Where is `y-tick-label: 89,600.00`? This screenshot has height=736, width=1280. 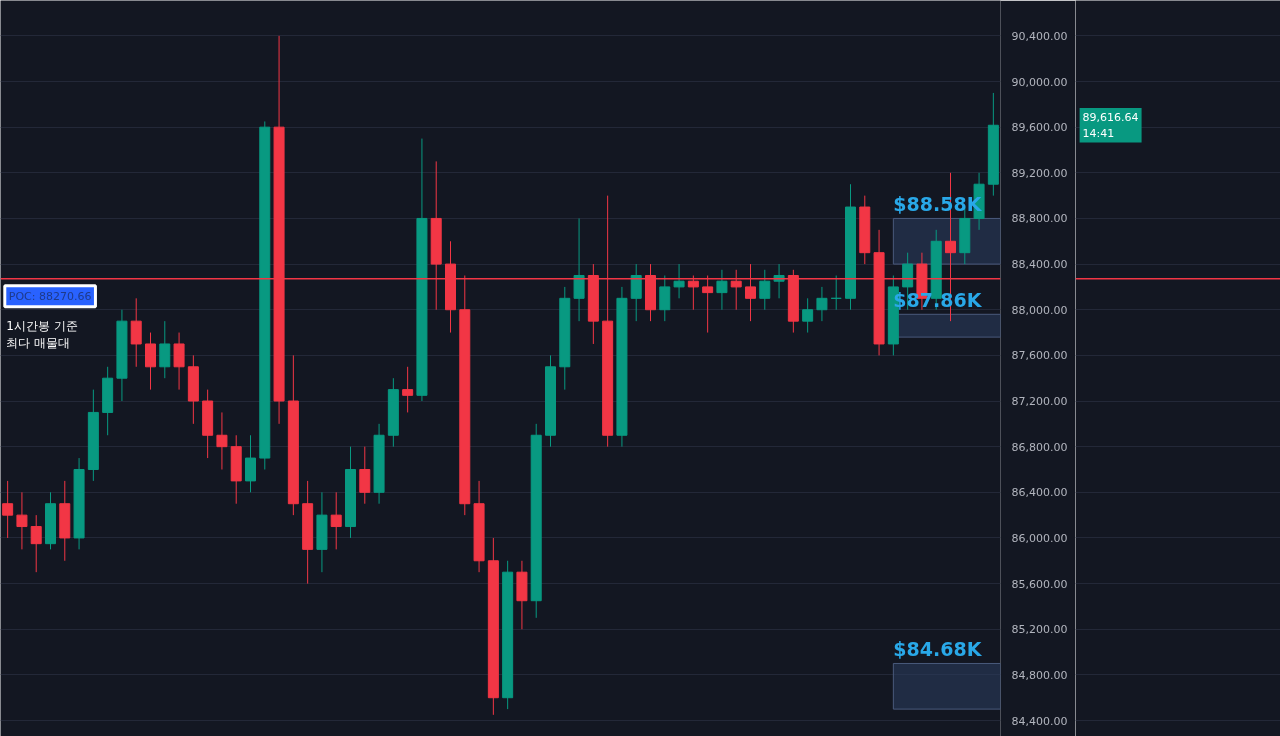
y-tick-label: 89,600.00 is located at coordinates (1039, 128).